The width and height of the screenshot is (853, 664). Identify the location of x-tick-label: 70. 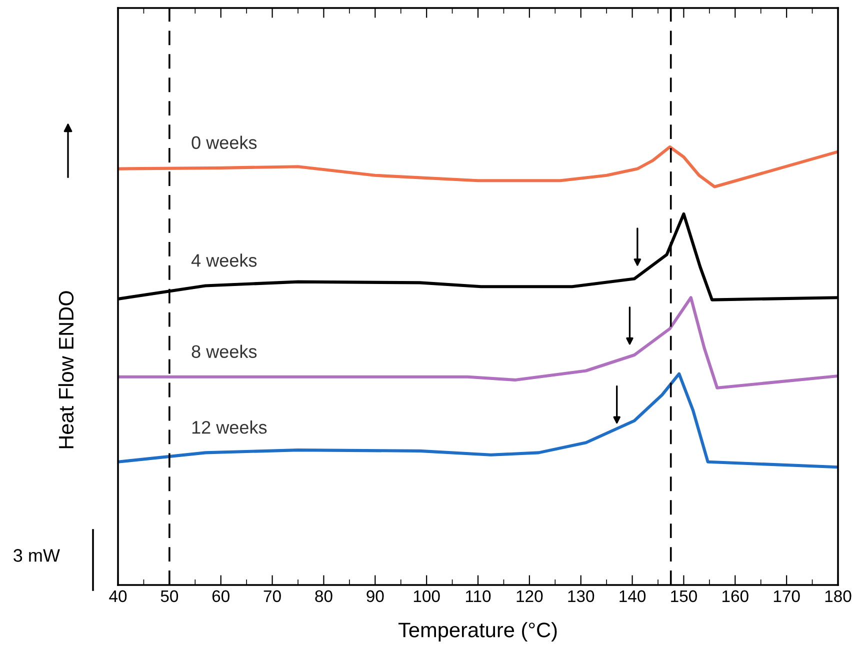
(272, 596).